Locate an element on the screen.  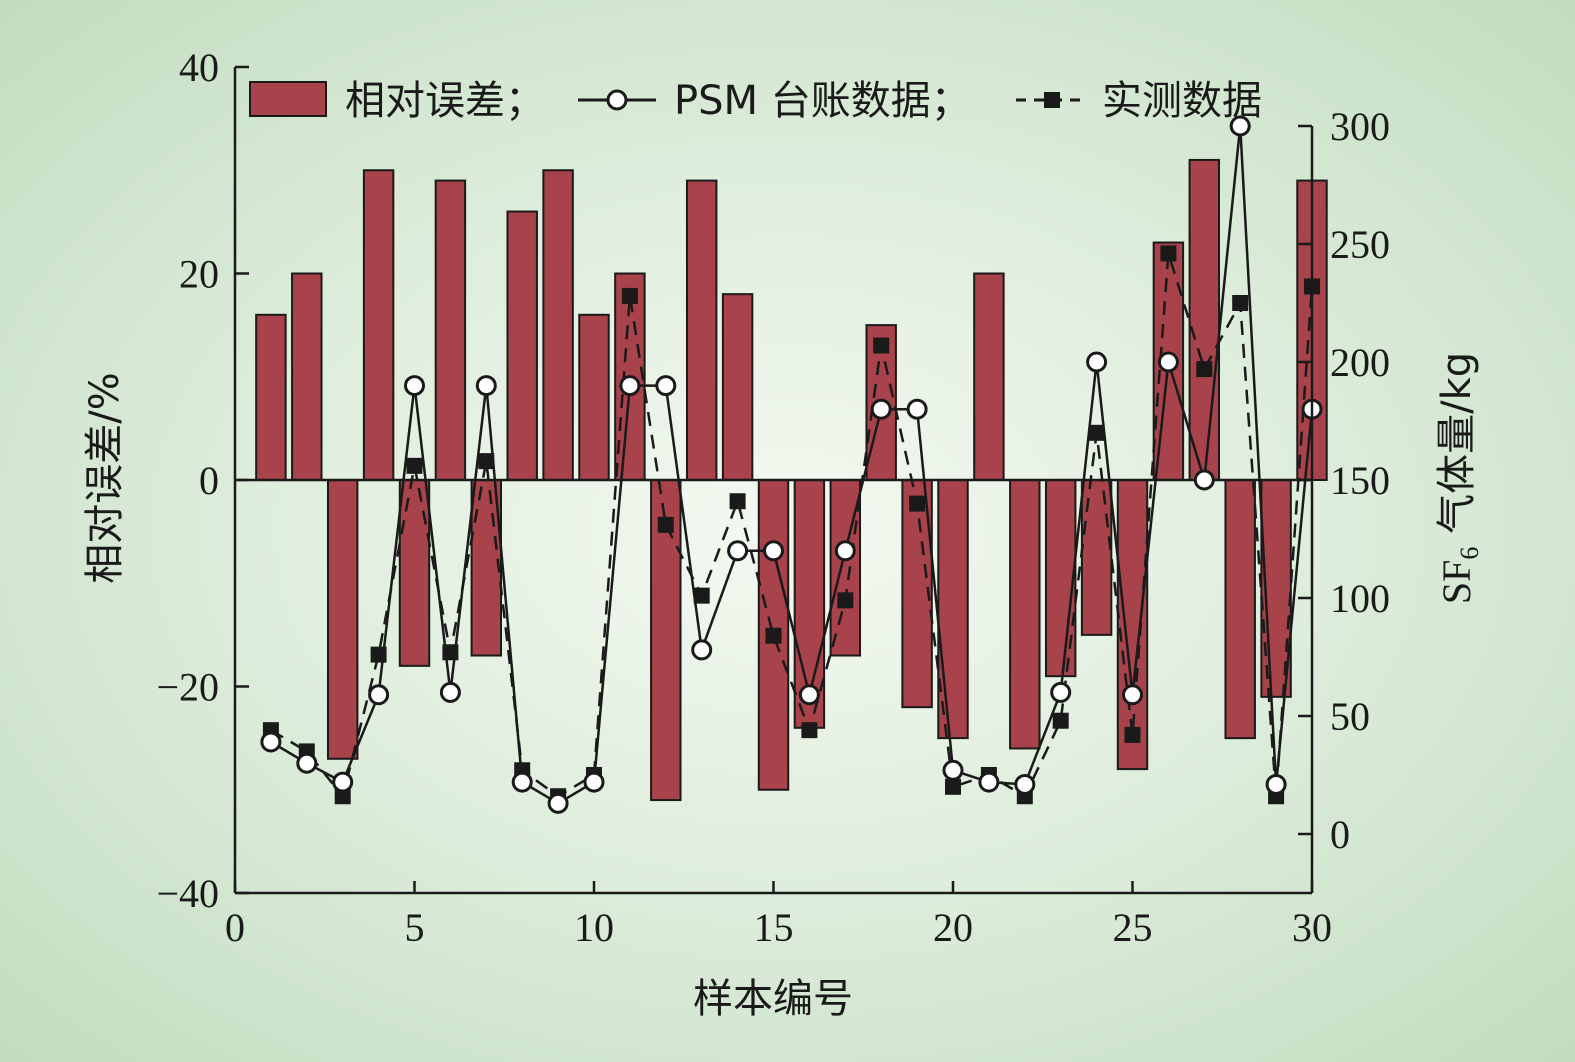
right-axis-title: SF6 气体量/kg is located at coordinates (1459, 478).